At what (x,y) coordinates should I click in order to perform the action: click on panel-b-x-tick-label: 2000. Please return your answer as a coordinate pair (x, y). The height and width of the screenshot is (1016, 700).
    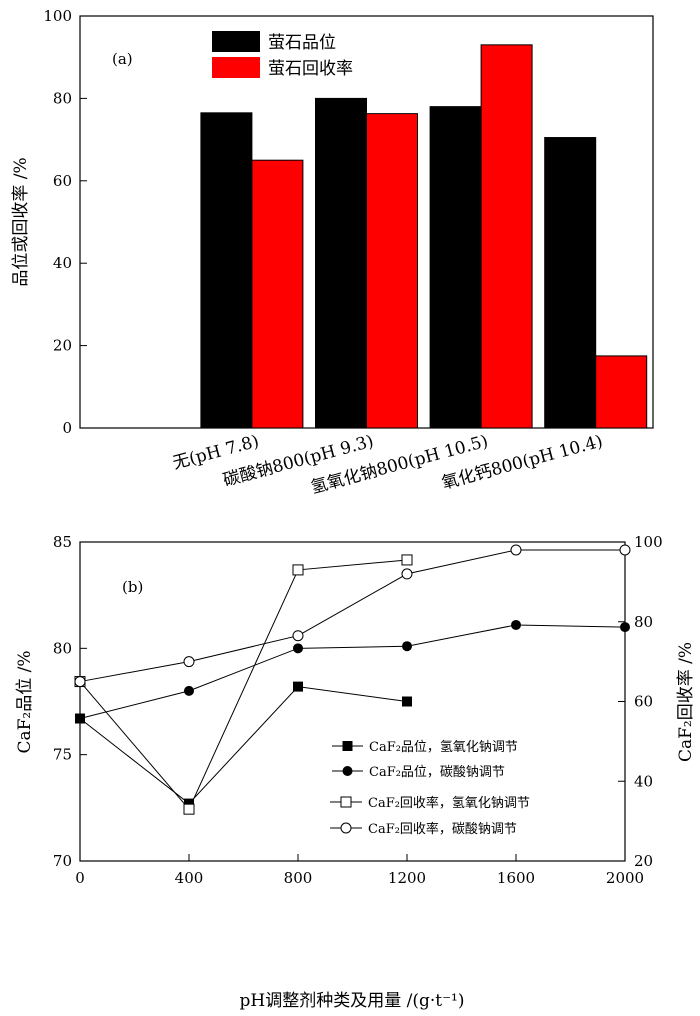
    Looking at the image, I should click on (625, 878).